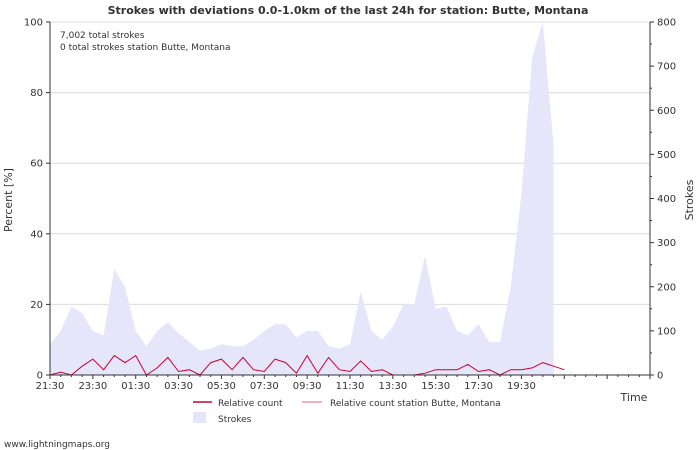 The height and width of the screenshot is (450, 700). What do you see at coordinates (8, 200) in the screenshot?
I see `y-axis-left-label: Percent [%]` at bounding box center [8, 200].